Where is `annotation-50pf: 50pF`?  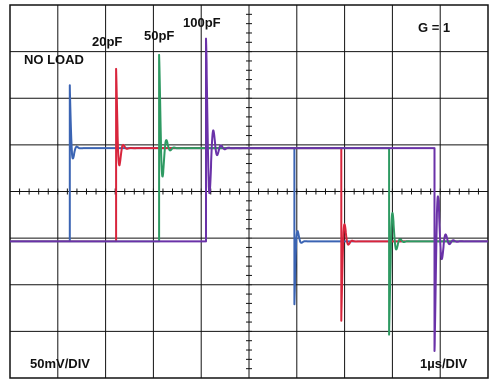
annotation-50pf: 50pF is located at coordinates (159, 35).